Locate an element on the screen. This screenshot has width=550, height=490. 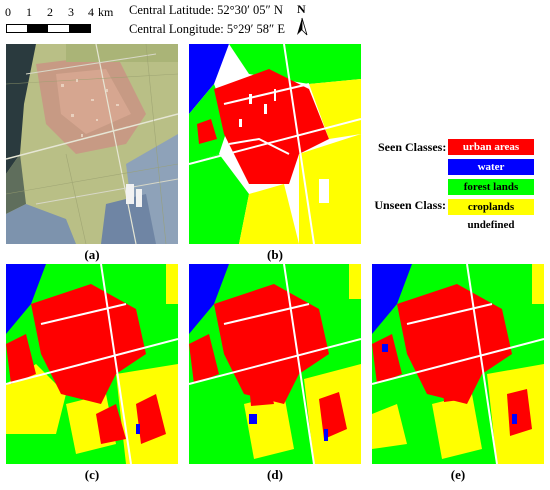
panel-a-sar-image is located at coordinates (92, 144).